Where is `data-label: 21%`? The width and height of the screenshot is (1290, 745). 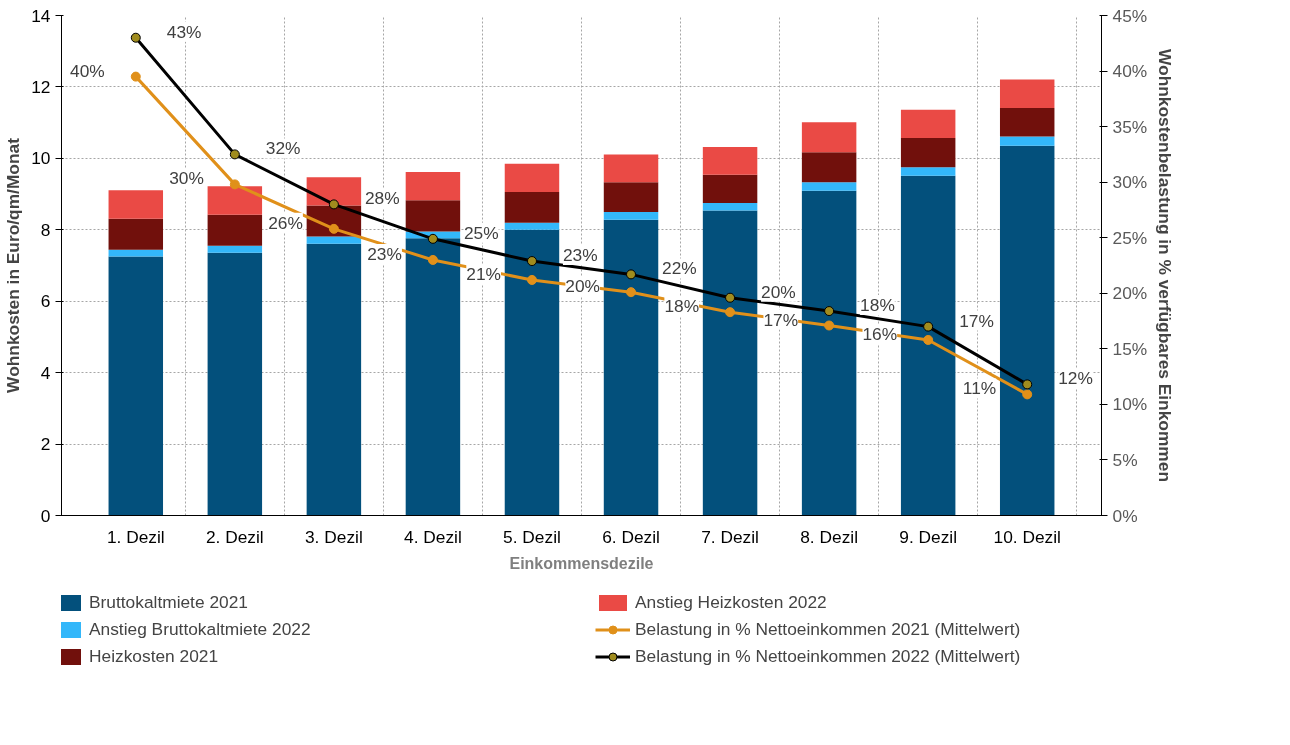
data-label: 21% is located at coordinates (483, 273).